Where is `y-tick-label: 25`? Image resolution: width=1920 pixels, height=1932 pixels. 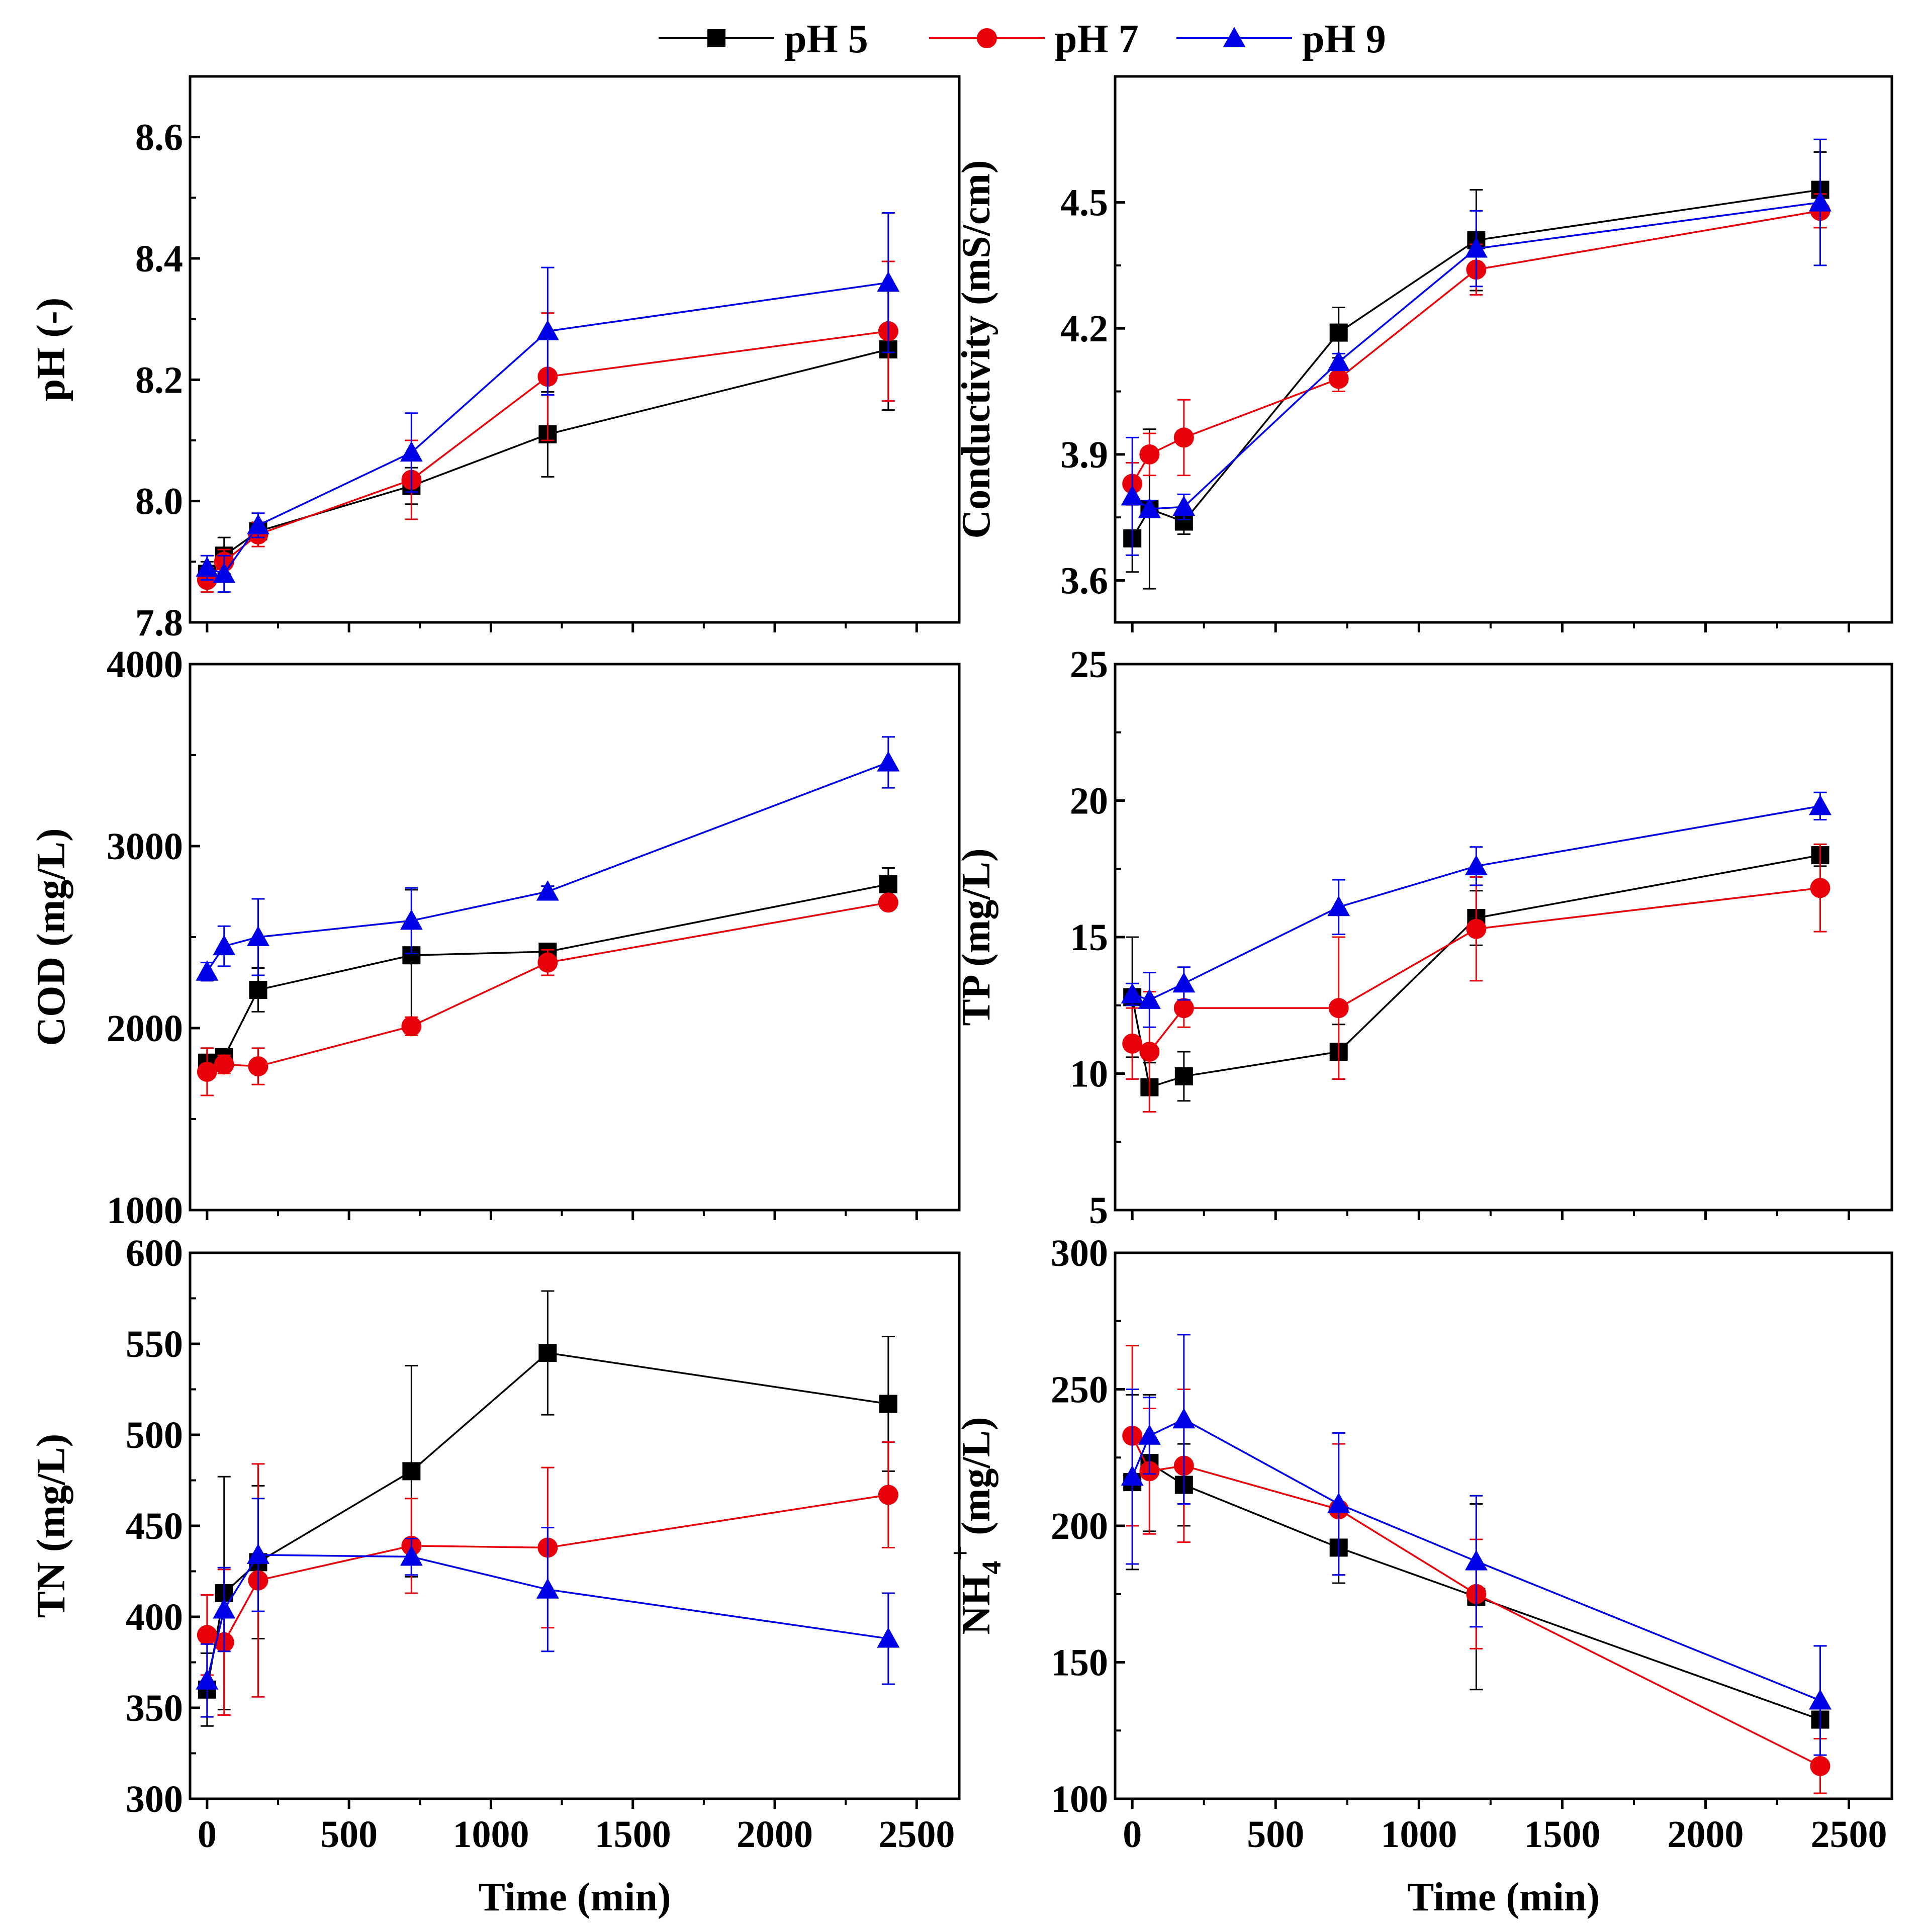
y-tick-label: 25 is located at coordinates (1089, 664).